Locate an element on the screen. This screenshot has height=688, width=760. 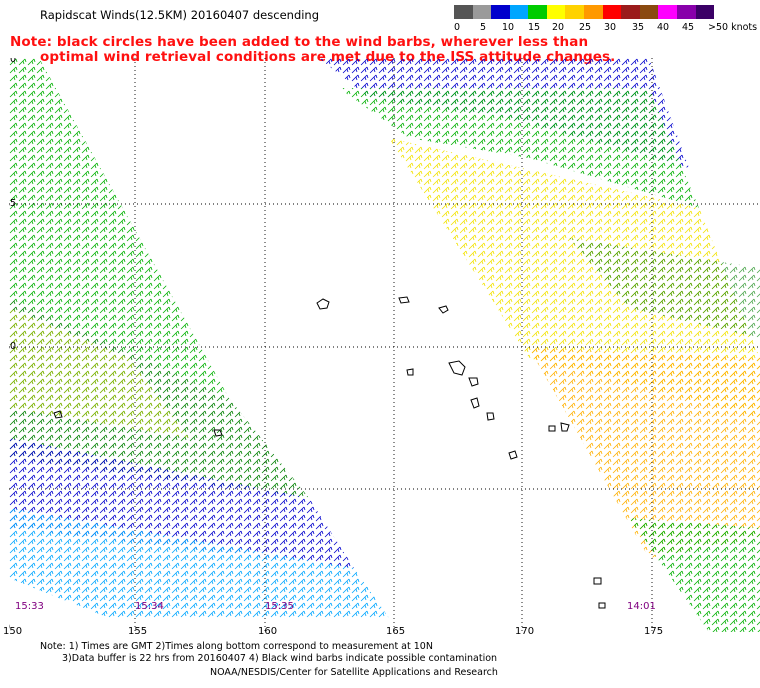
wind-speed-color-scale is located at coordinates (584, 12).